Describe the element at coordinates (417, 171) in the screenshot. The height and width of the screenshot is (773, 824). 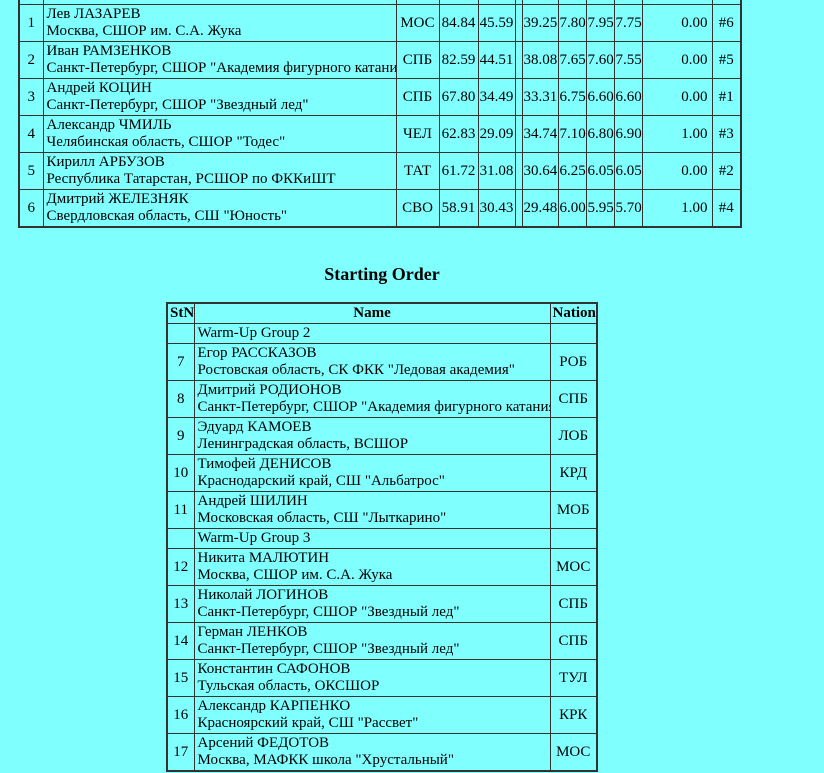
I see `nation-cell: ТАТ` at that location.